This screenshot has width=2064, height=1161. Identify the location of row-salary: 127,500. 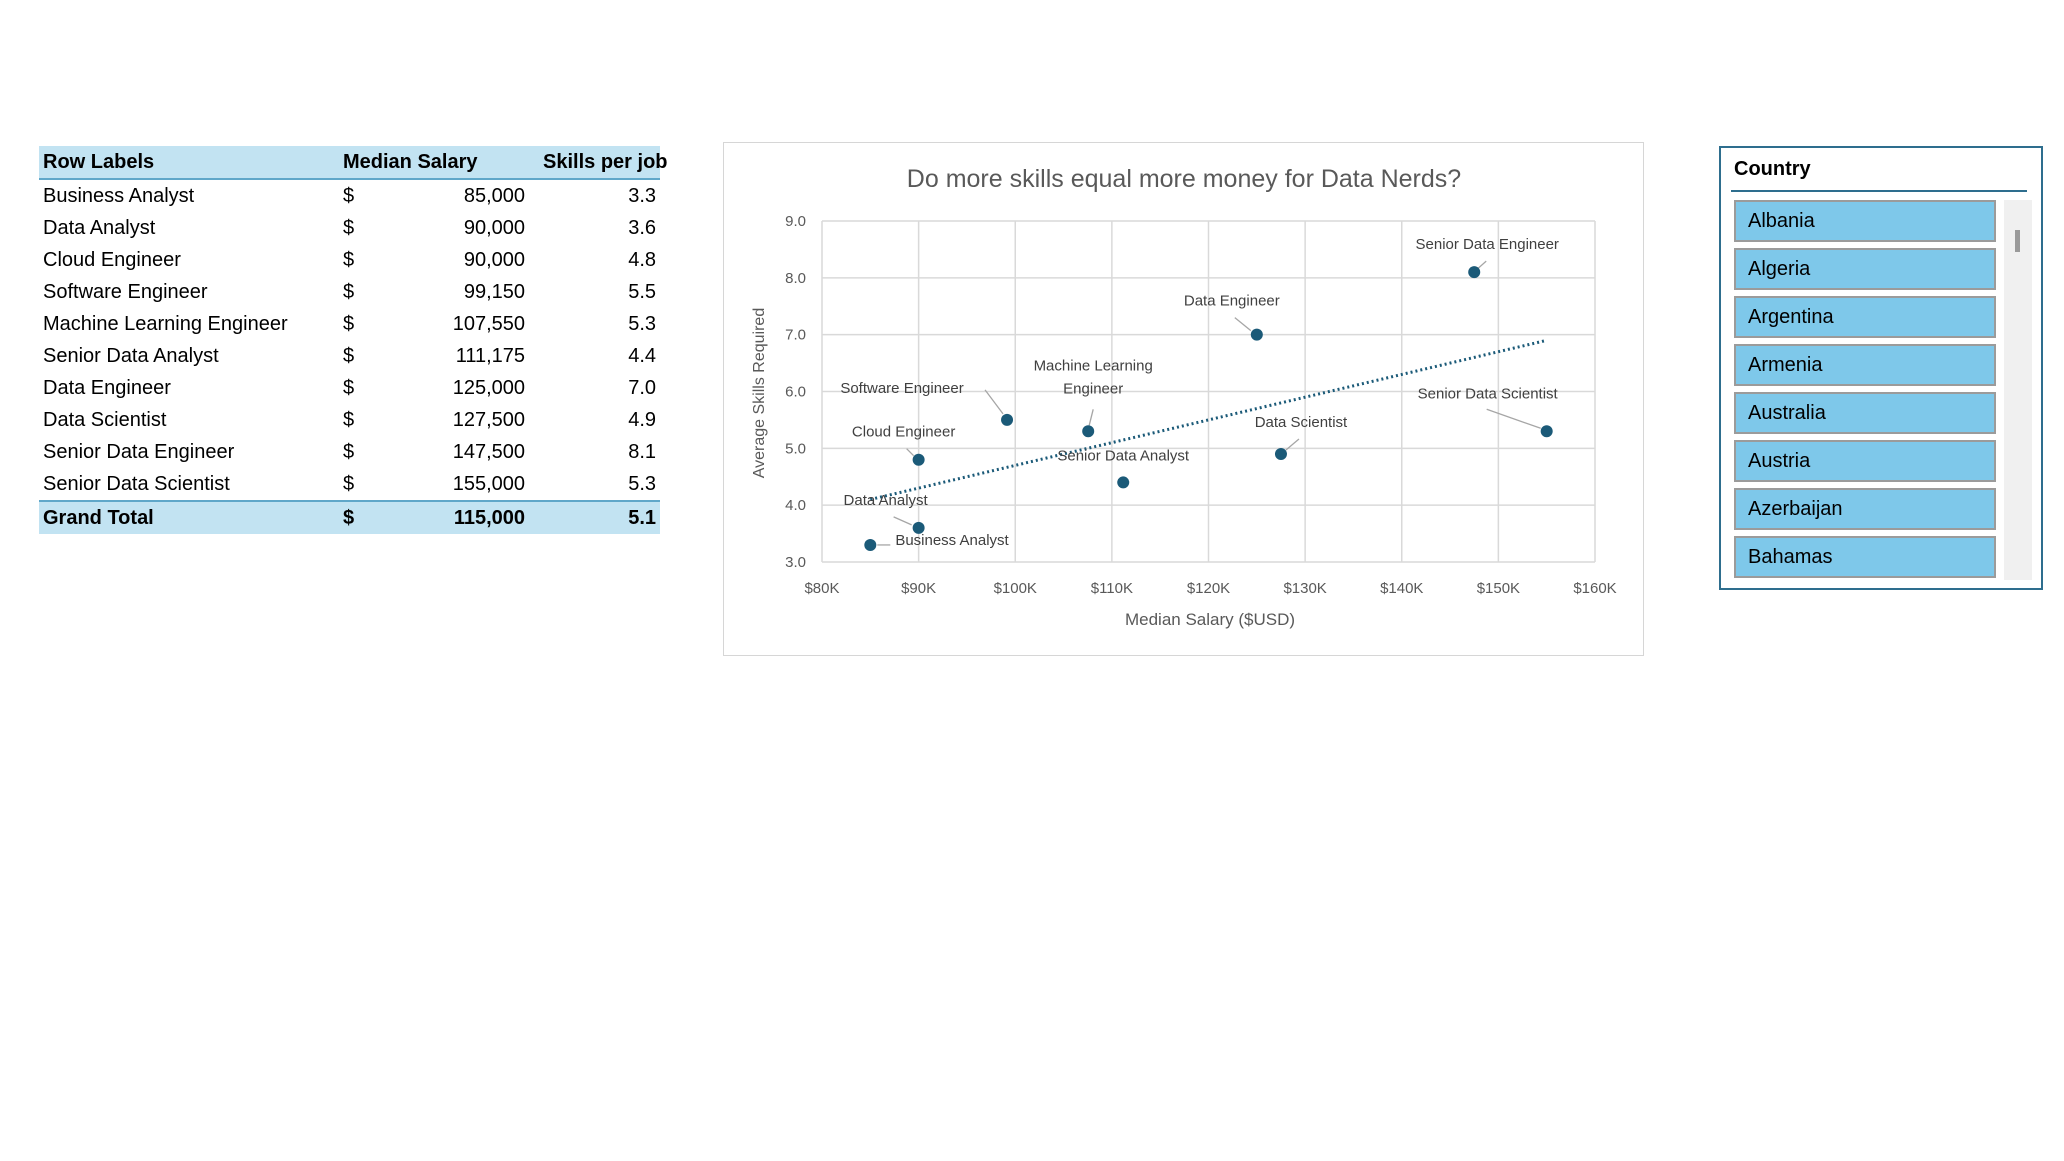
(489, 419).